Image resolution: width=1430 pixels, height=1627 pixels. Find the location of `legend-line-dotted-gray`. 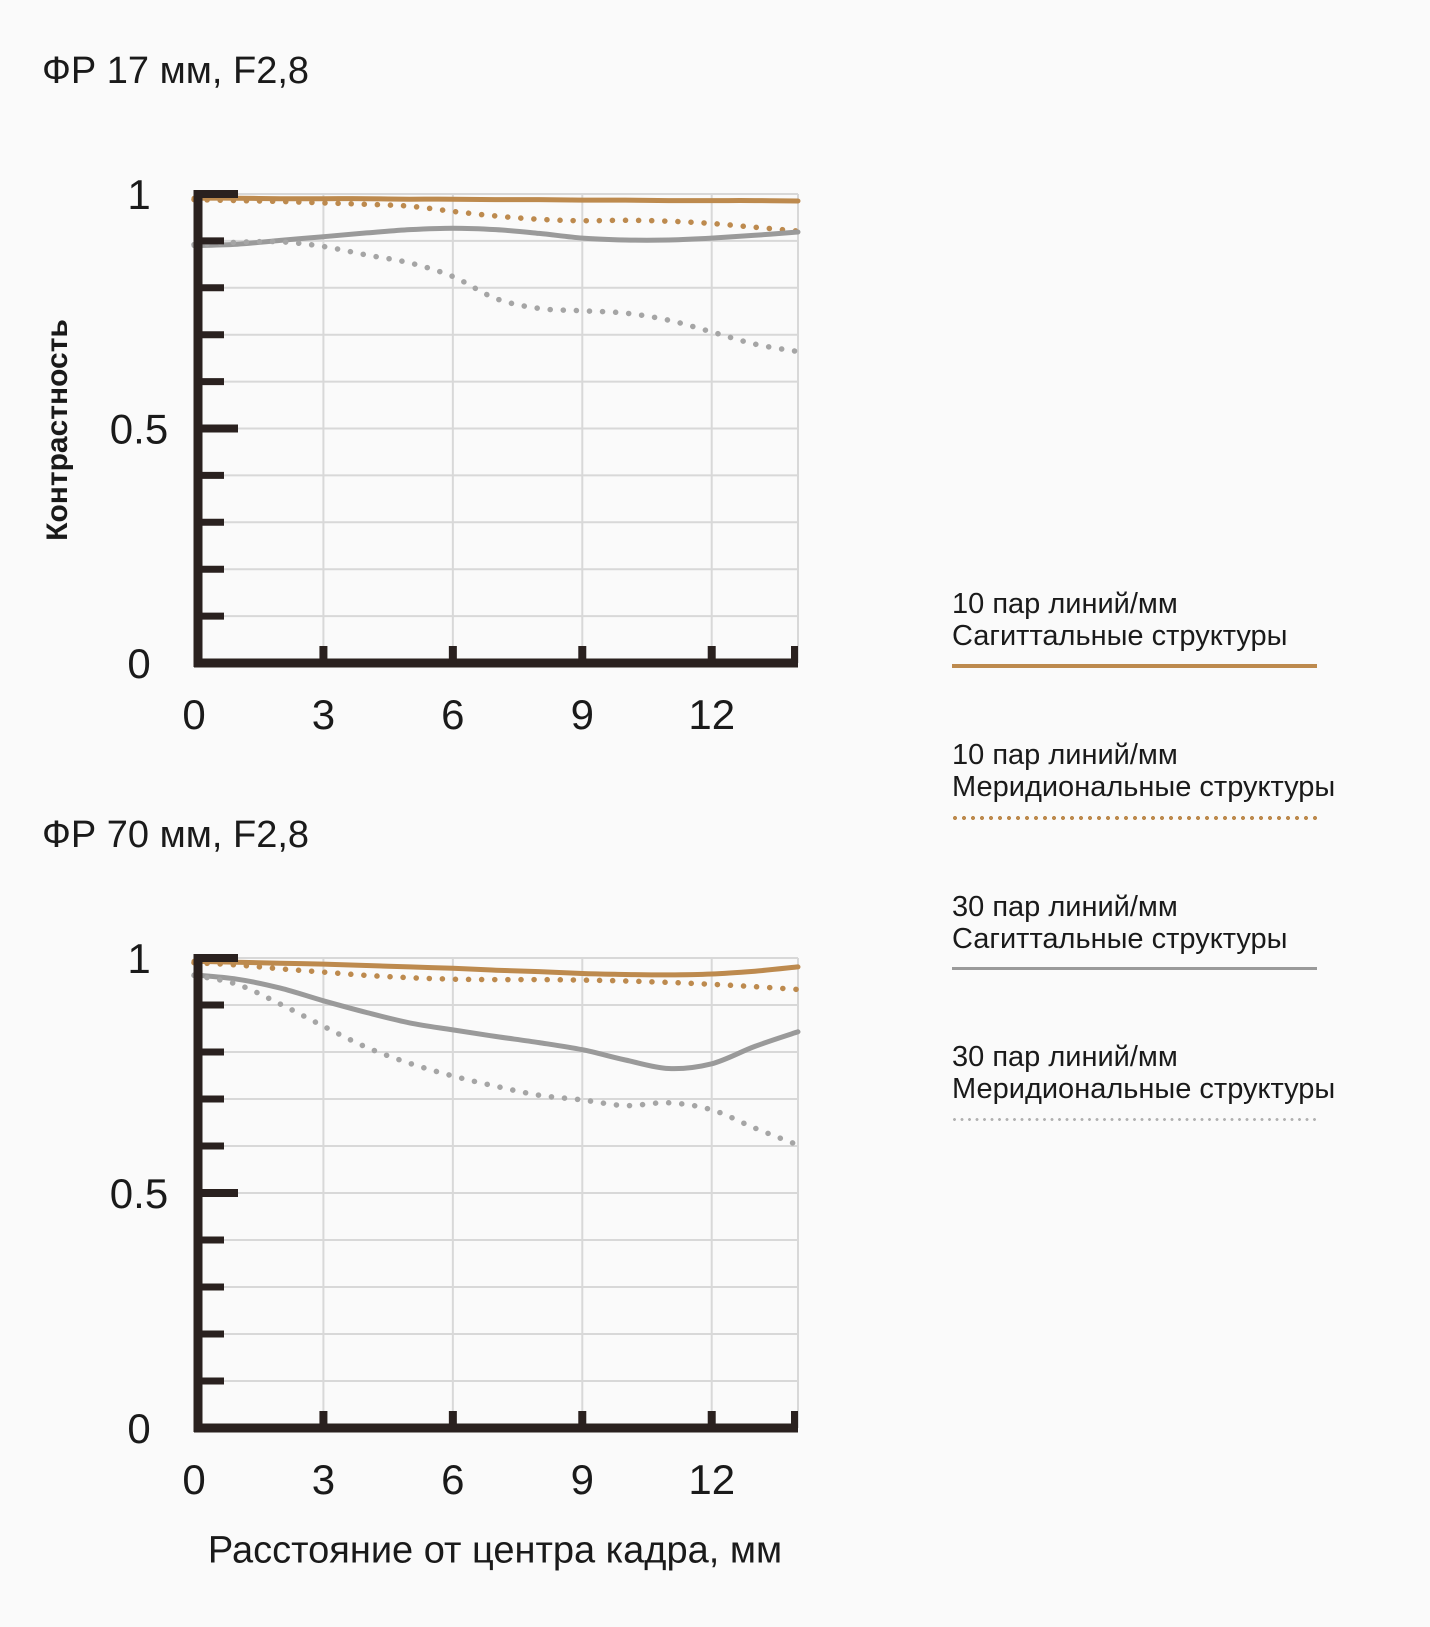

legend-line-dotted-gray is located at coordinates (1134, 1119).